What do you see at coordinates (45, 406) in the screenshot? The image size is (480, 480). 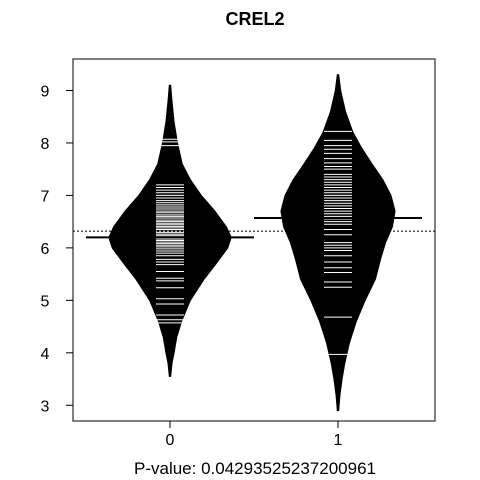 I see `y-tick-label: 3` at bounding box center [45, 406].